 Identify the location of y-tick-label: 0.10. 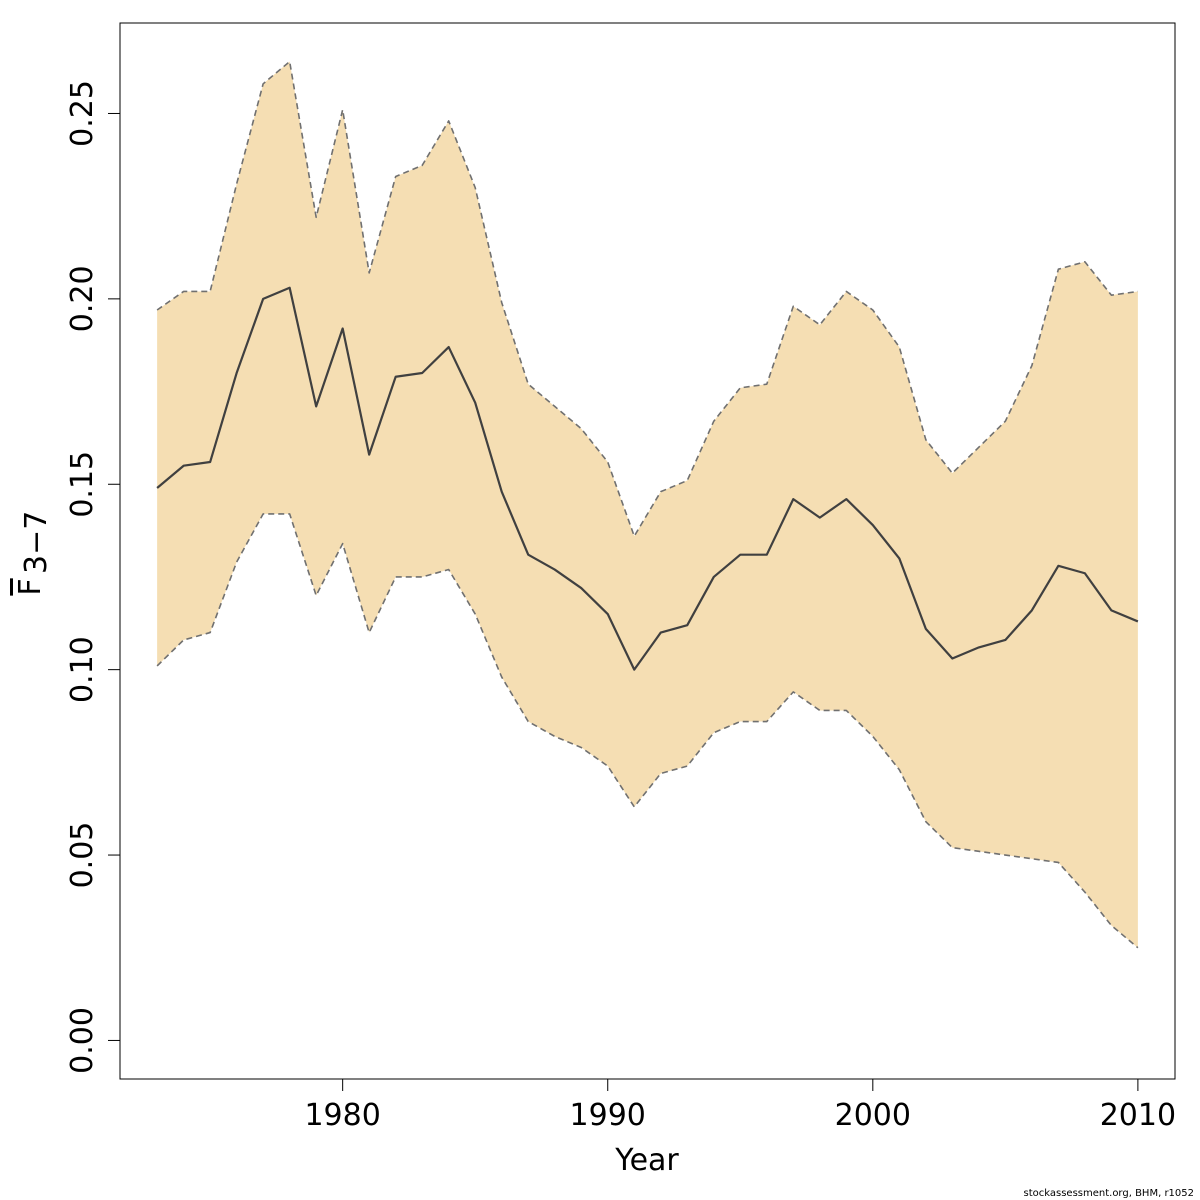
(82, 669).